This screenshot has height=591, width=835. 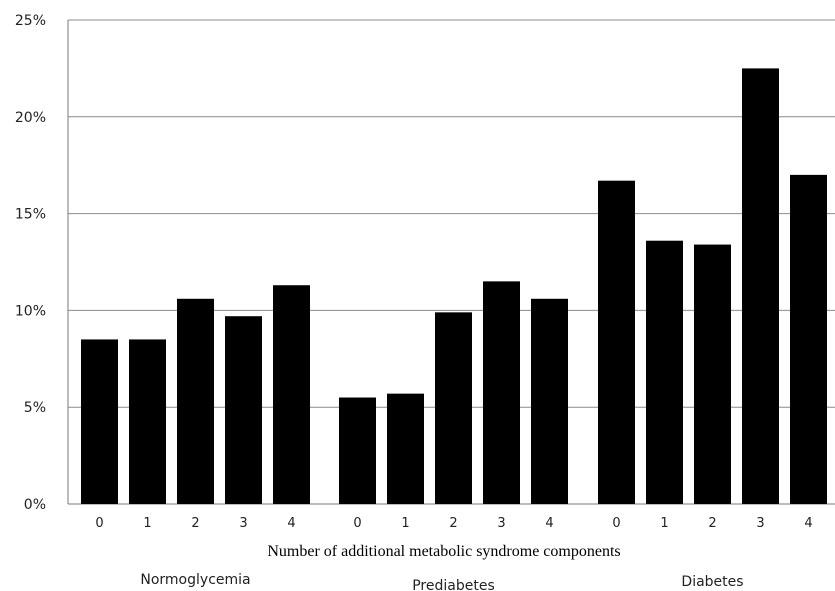 I want to click on y-tick-label: 0%, so click(x=35, y=505).